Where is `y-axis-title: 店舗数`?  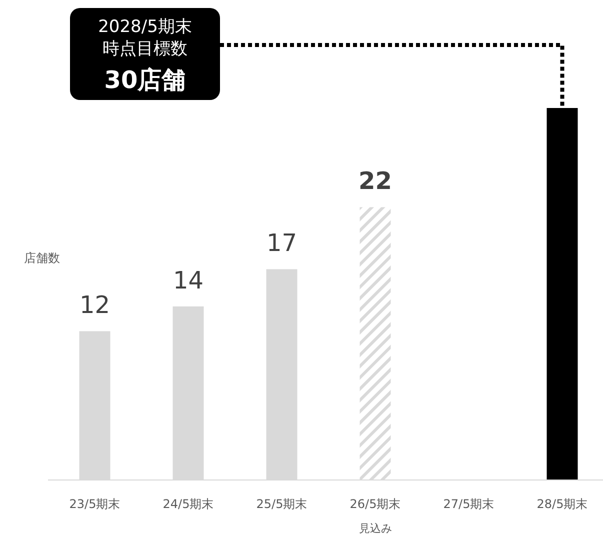
y-axis-title: 店舗数 is located at coordinates (42, 258).